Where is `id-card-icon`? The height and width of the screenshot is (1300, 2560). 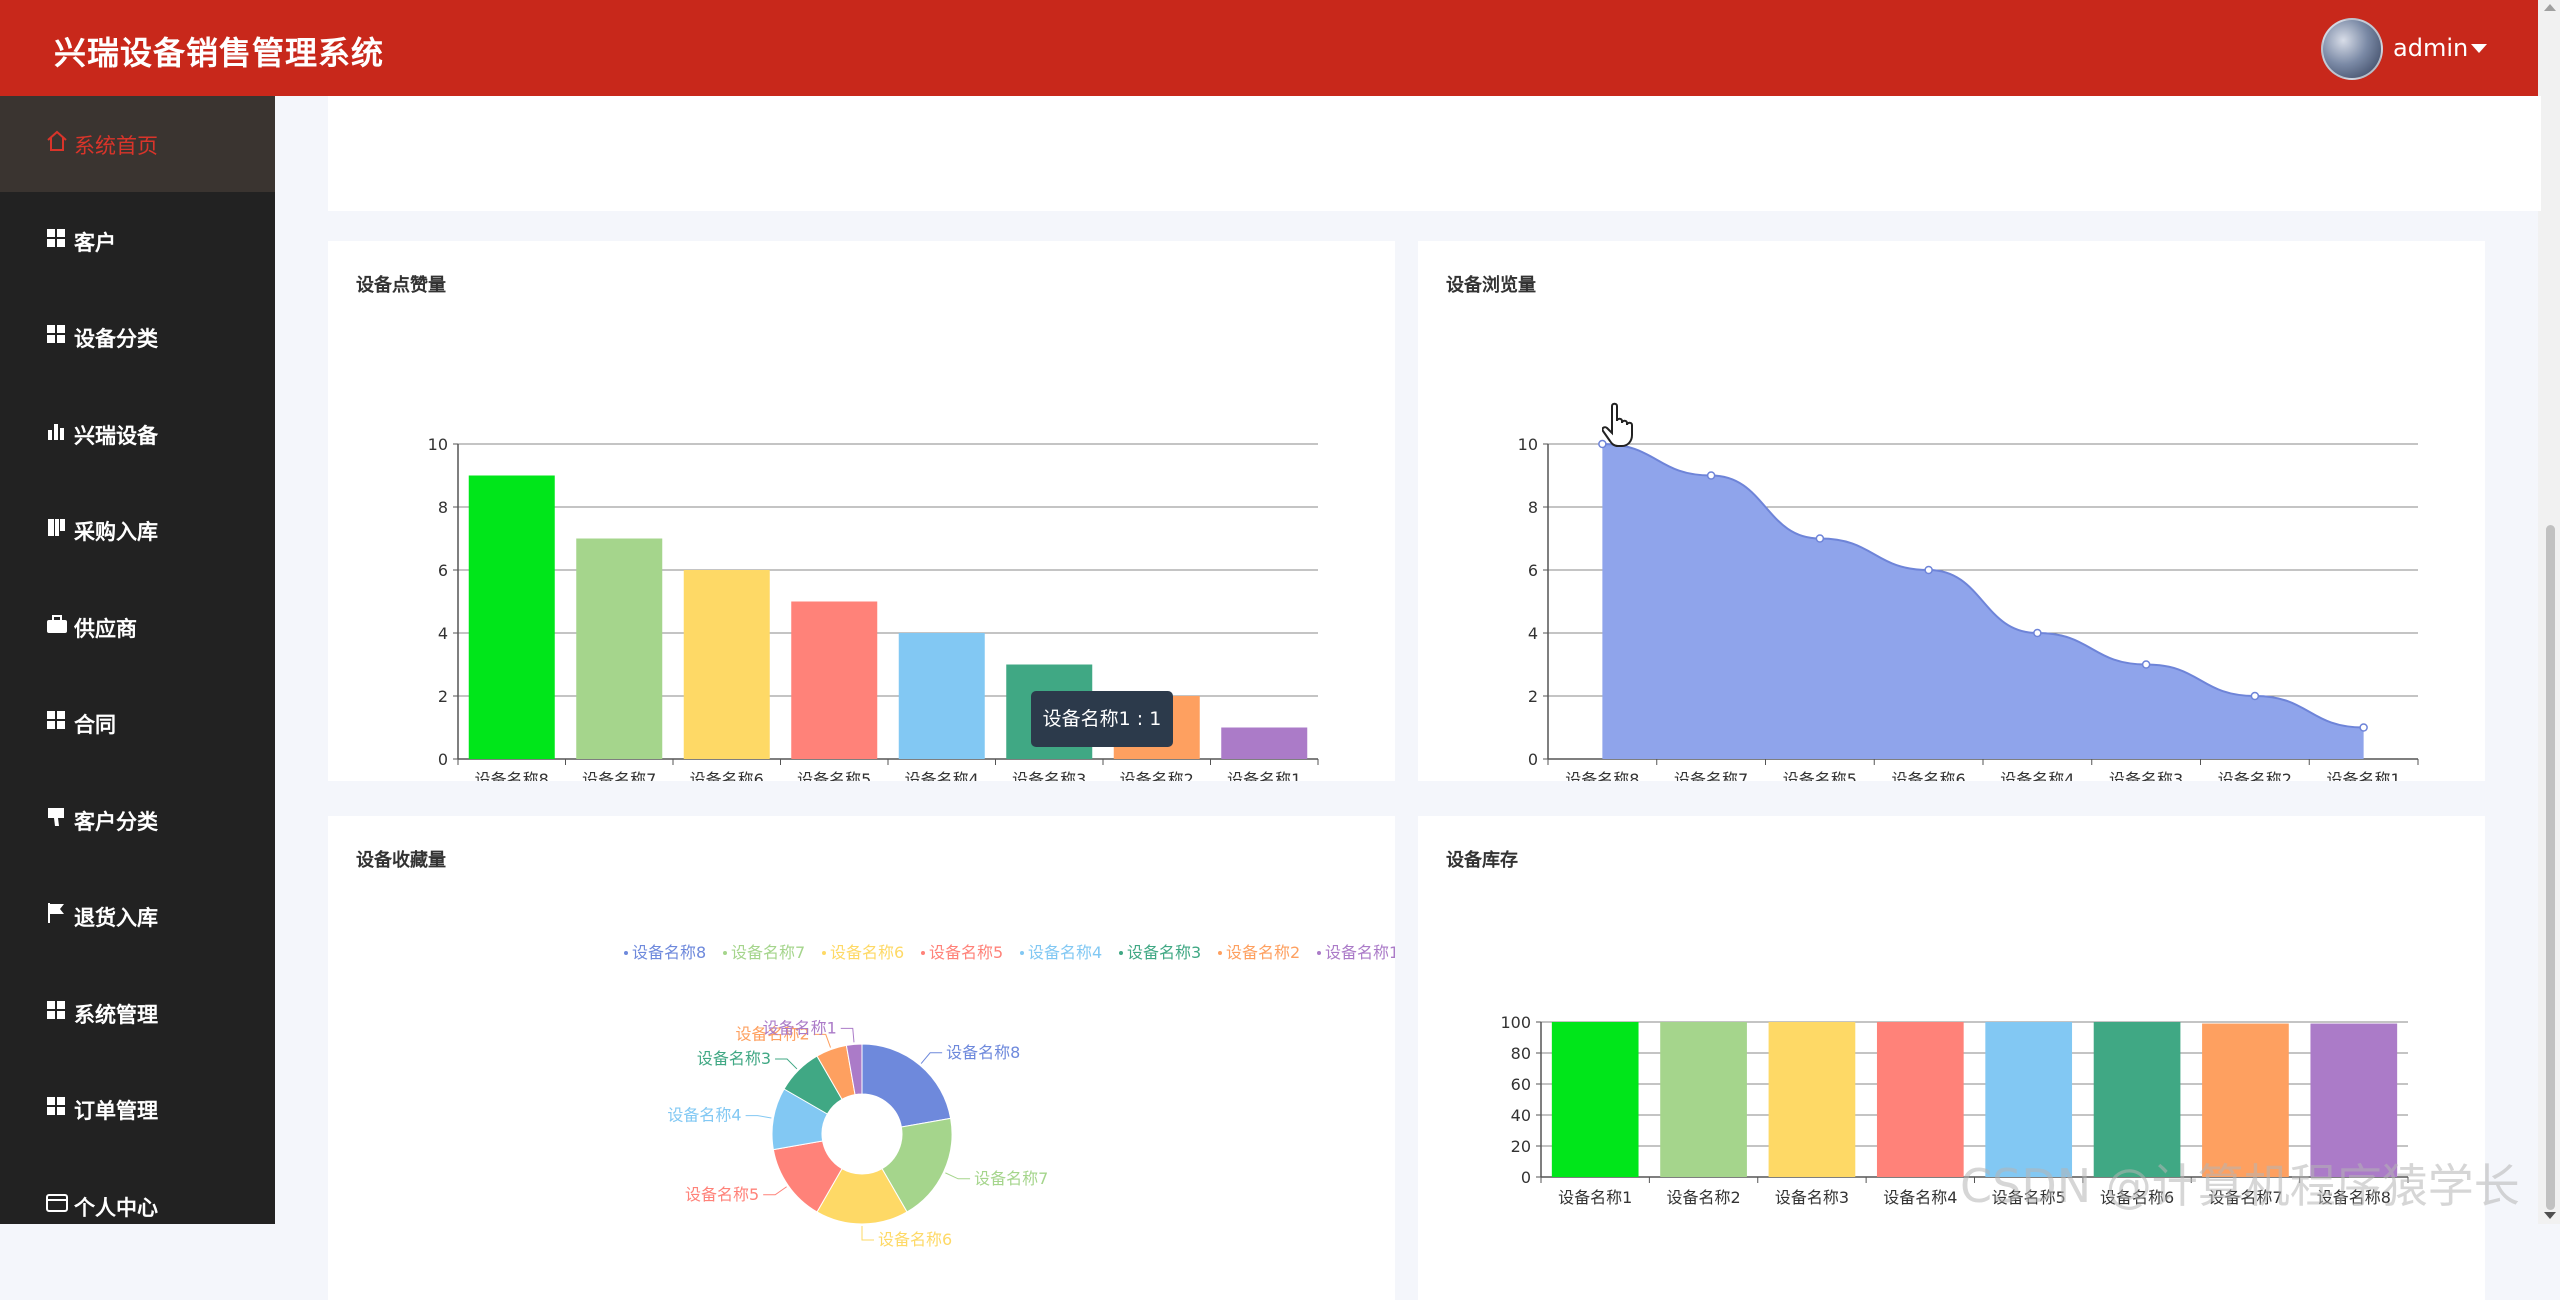
id-card-icon is located at coordinates (57, 1202).